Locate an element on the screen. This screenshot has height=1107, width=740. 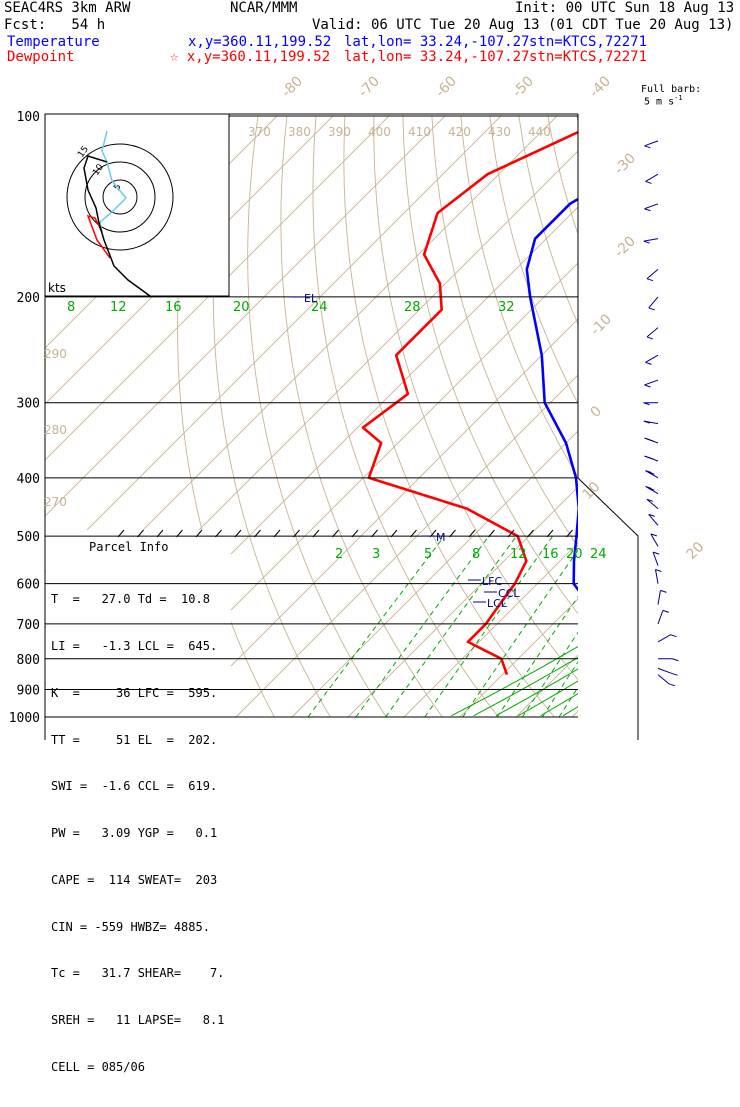
isotherm-label: -80 is located at coordinates (292, 86).